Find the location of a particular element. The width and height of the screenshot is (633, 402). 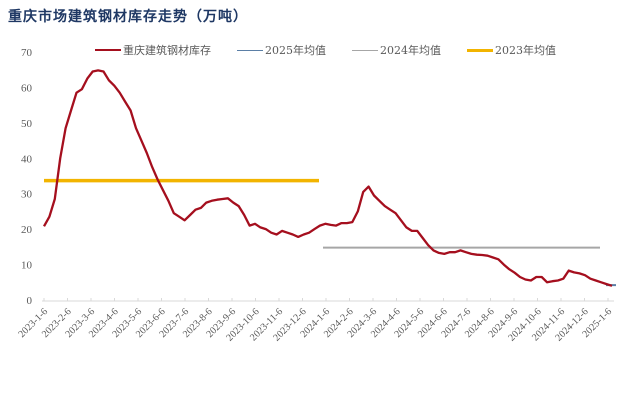

y-tick-label: 0 is located at coordinates (30, 301).